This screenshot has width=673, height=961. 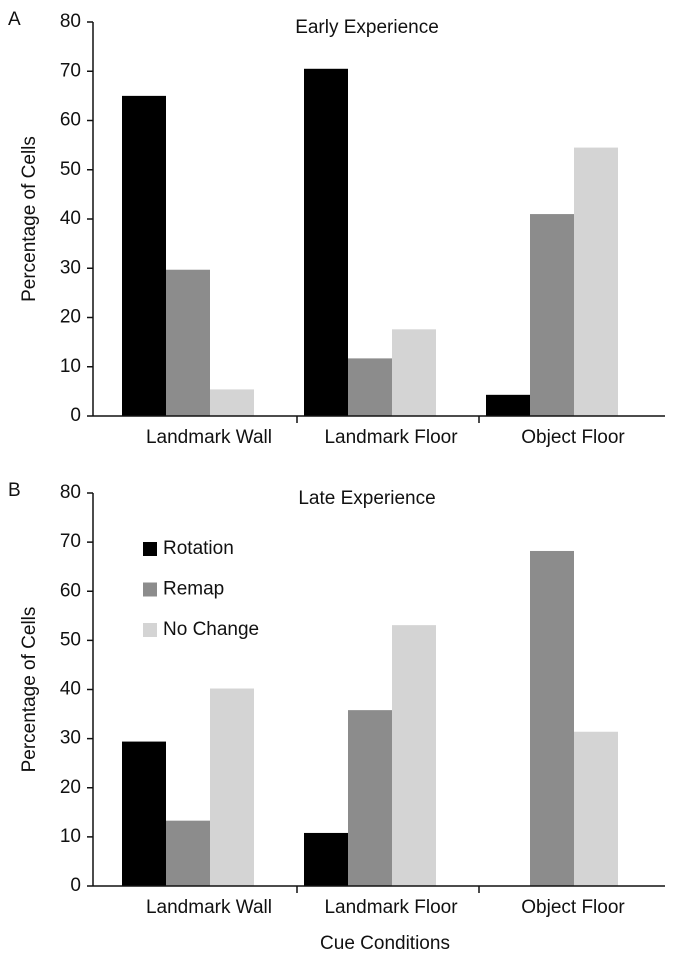 What do you see at coordinates (367, 27) in the screenshot?
I see `chart-title: Early Experience` at bounding box center [367, 27].